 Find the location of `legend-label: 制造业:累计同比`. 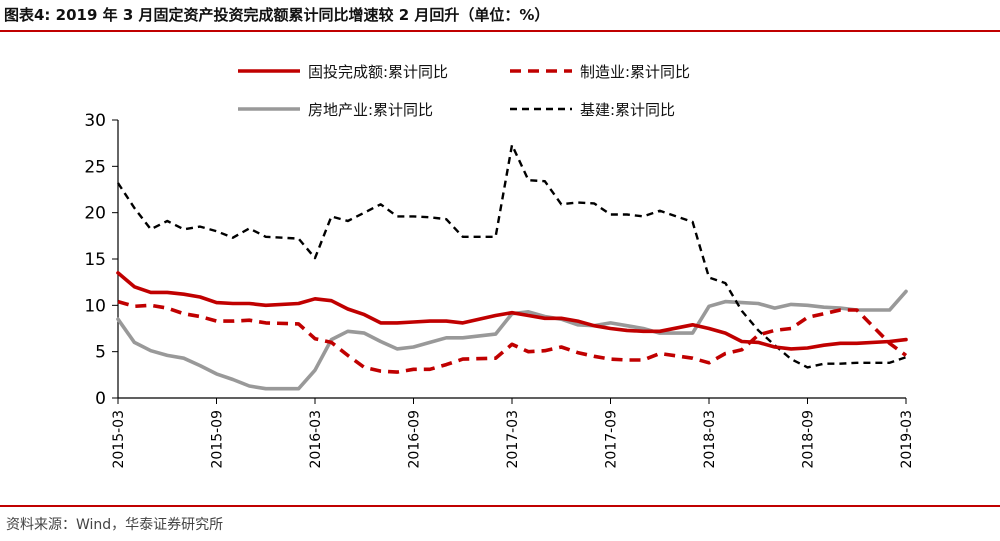

legend-label: 制造业:累计同比 is located at coordinates (635, 72).